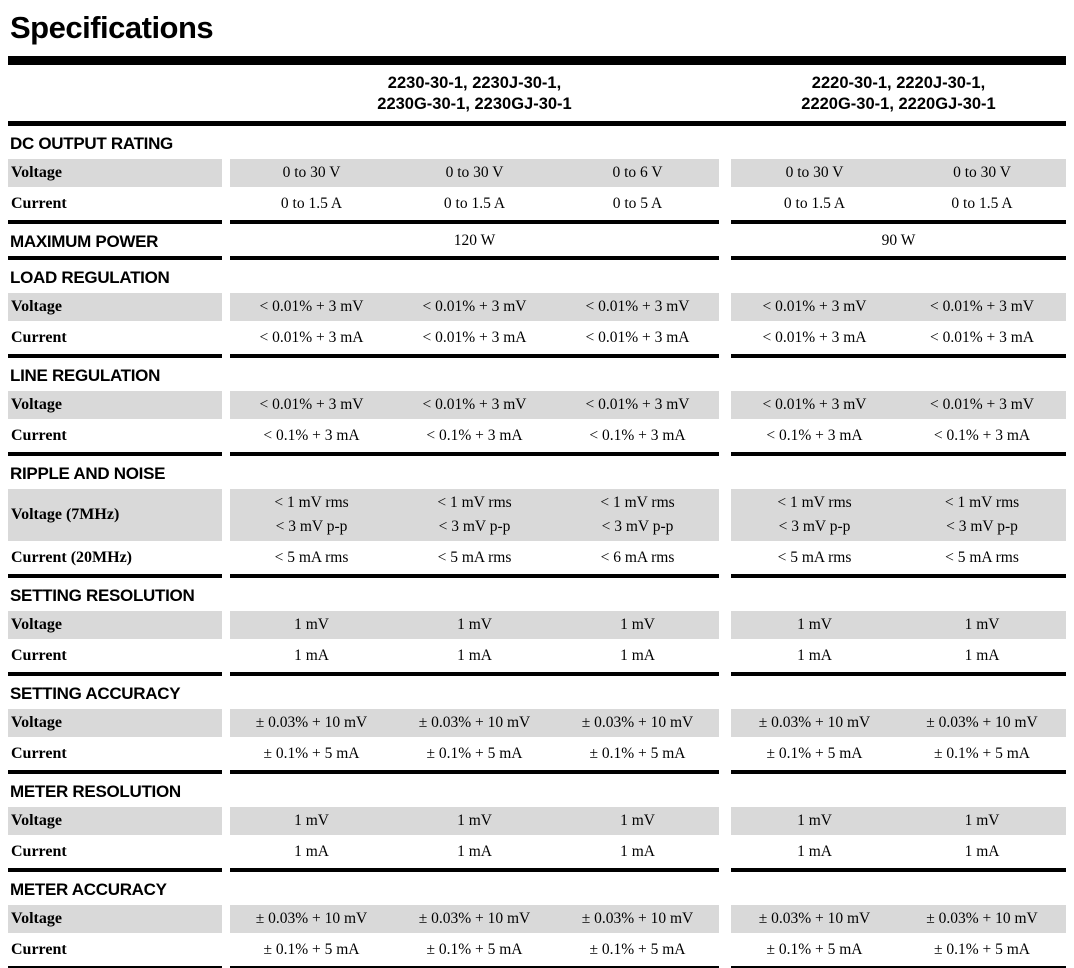 The width and height of the screenshot is (1074, 968). I want to click on page-title: Specifications, so click(112, 27).